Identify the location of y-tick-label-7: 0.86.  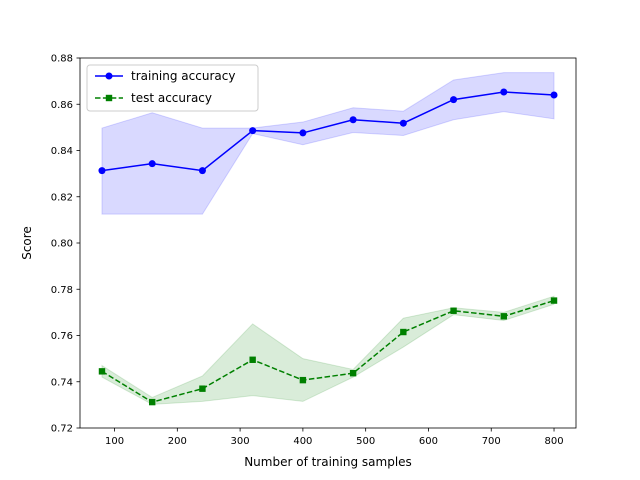
(62, 105).